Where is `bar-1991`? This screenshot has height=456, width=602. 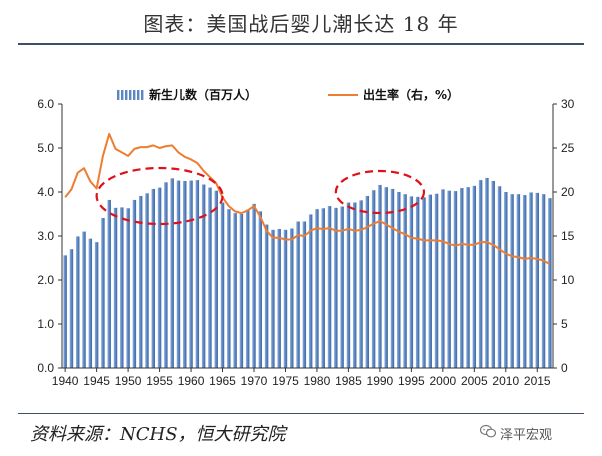
bar-1991 is located at coordinates (386, 277).